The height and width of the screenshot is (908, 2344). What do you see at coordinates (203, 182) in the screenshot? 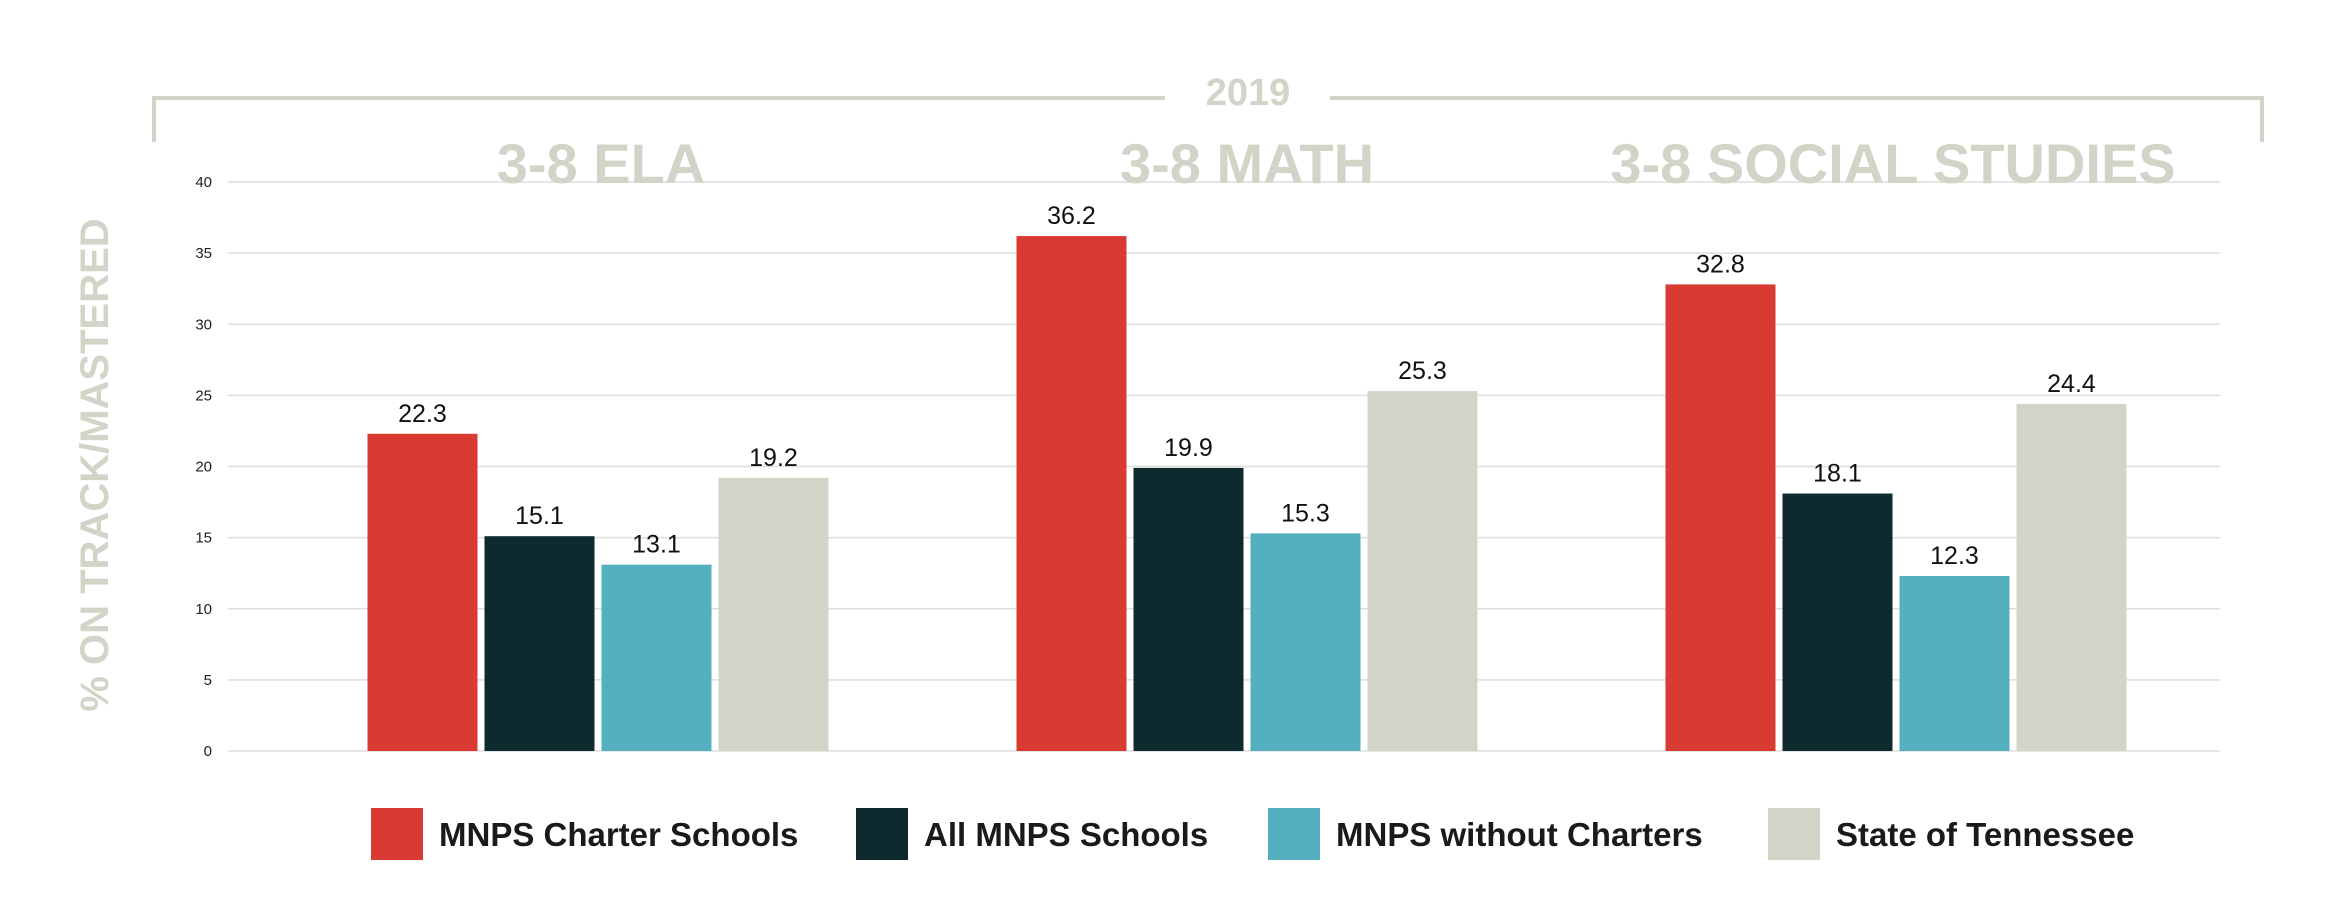
I see `y-tick-label: 40` at bounding box center [203, 182].